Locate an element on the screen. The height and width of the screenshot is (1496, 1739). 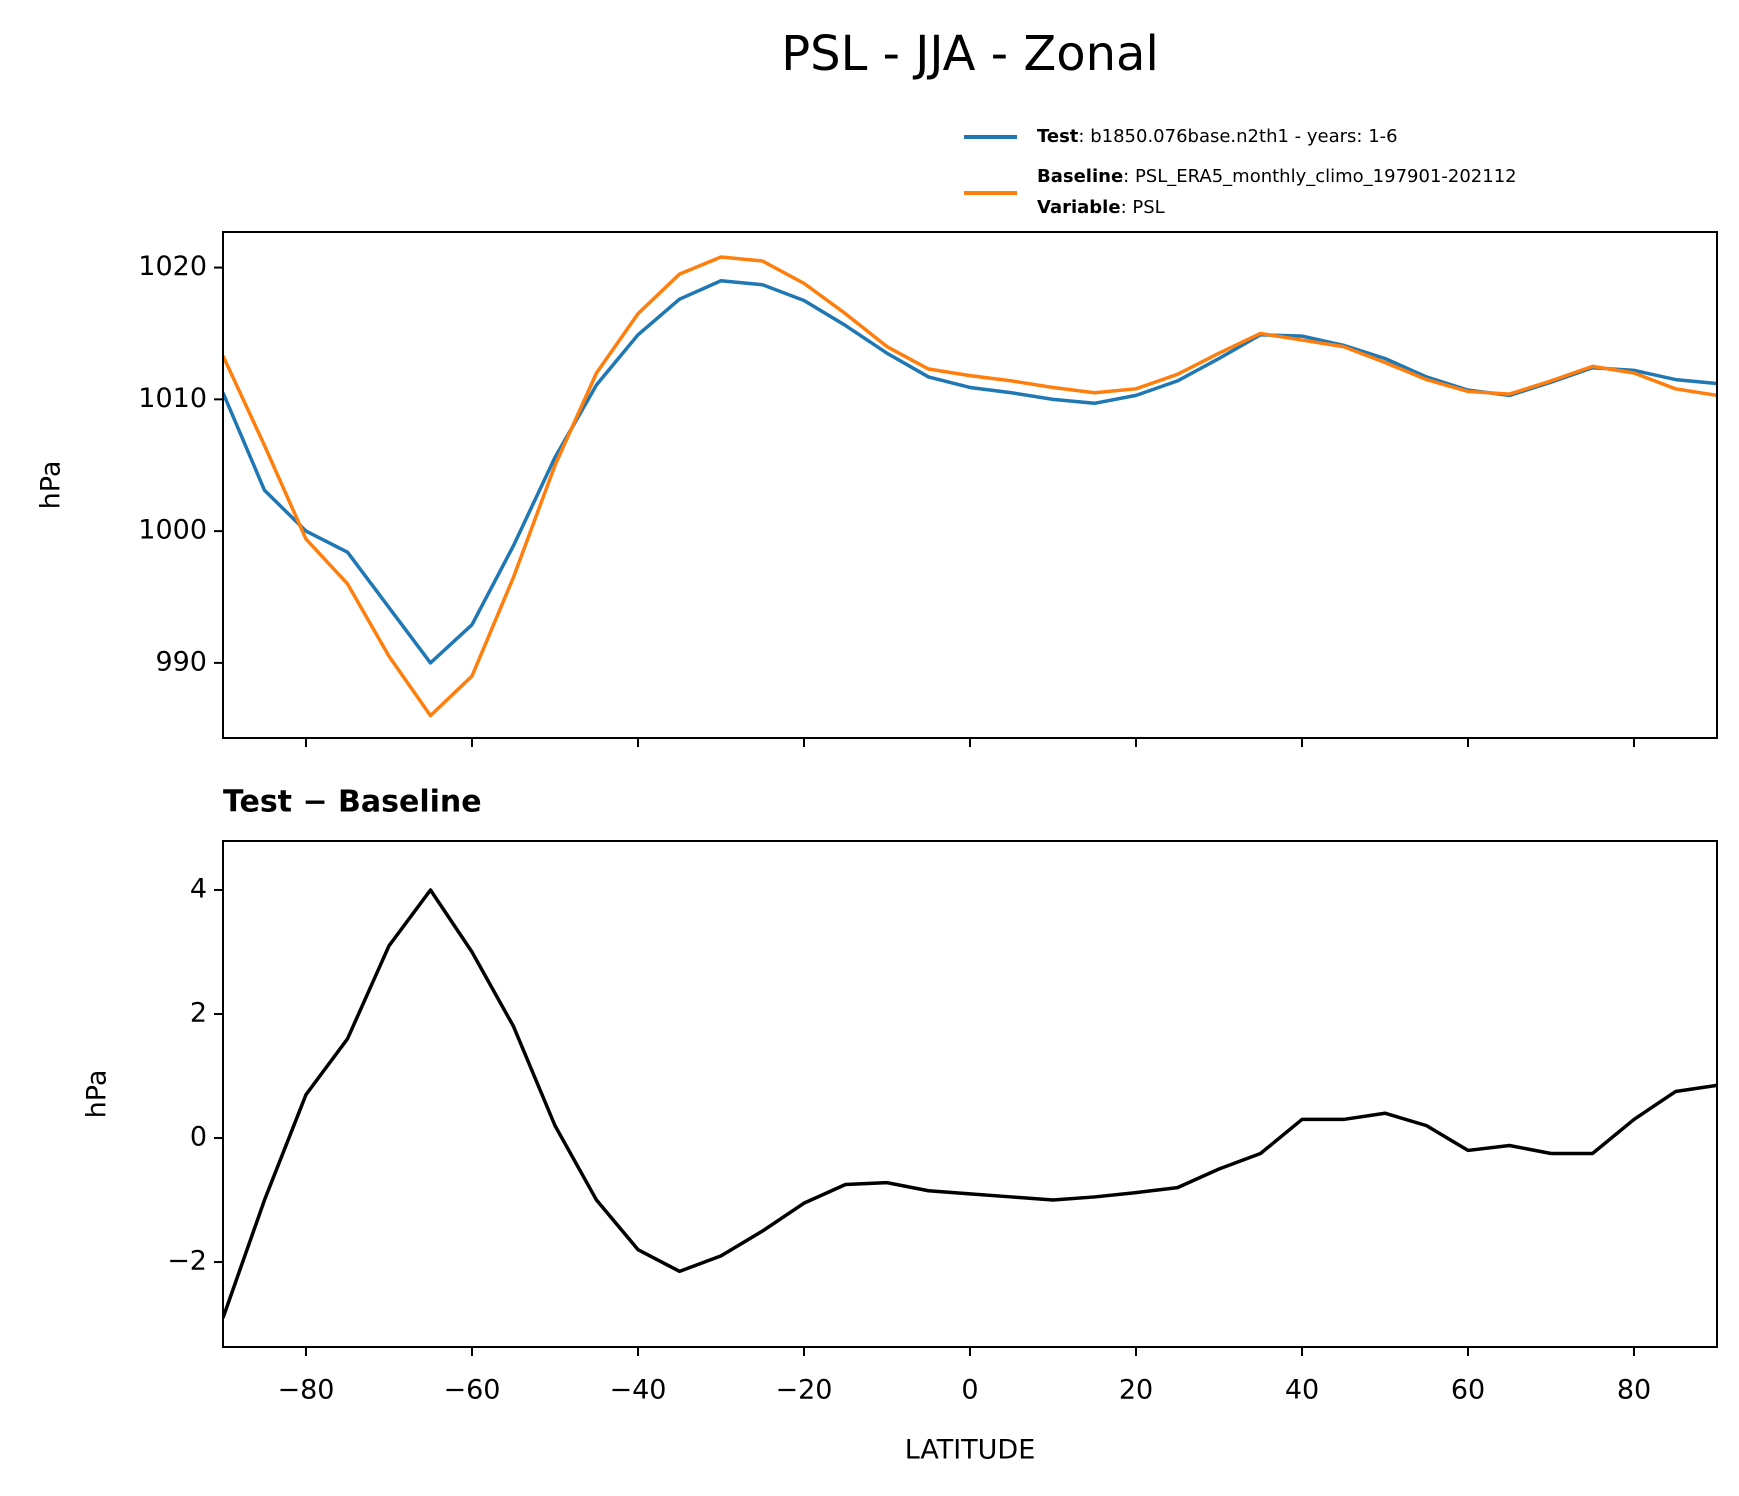
legend-name: Baseline is located at coordinates (1080, 176).